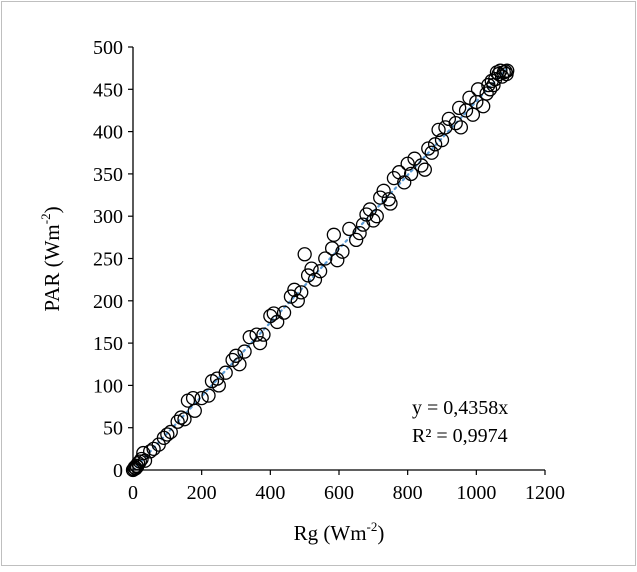 Image resolution: width=637 pixels, height=572 pixels. What do you see at coordinates (108, 133) in the screenshot?
I see `y-tick-label: 400` at bounding box center [108, 133].